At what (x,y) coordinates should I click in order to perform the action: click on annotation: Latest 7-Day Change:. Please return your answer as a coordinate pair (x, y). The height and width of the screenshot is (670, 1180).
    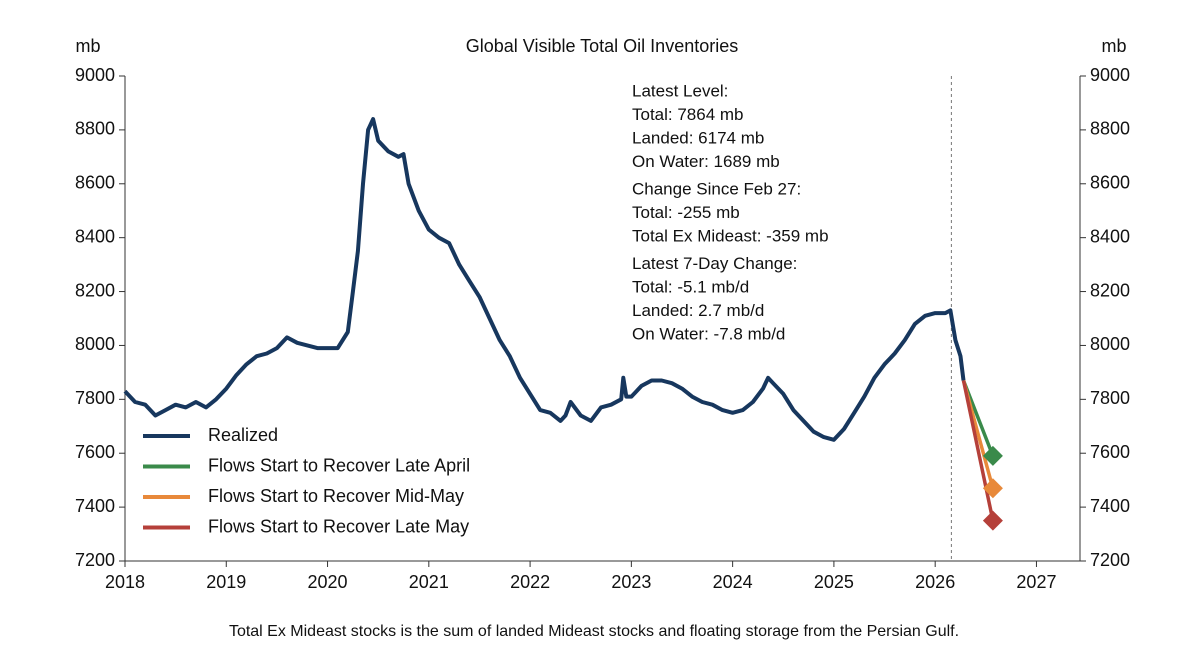
    Looking at the image, I should click on (714, 263).